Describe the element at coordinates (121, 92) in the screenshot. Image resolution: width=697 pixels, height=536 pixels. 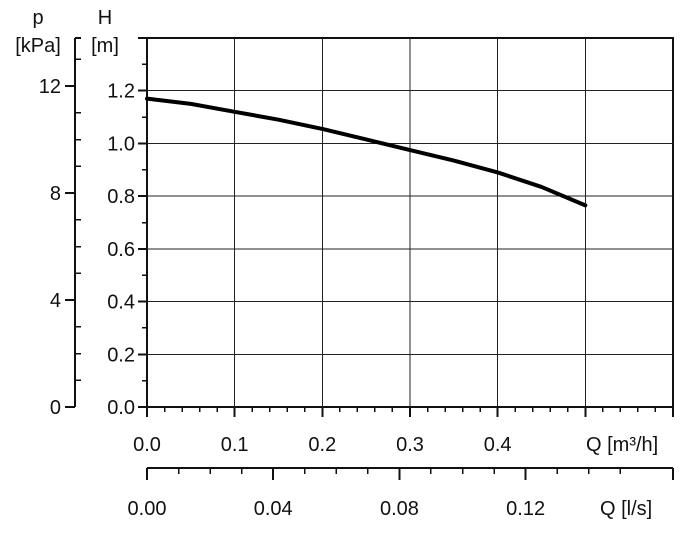
I see `h-axis-tick-label: 1.2` at that location.